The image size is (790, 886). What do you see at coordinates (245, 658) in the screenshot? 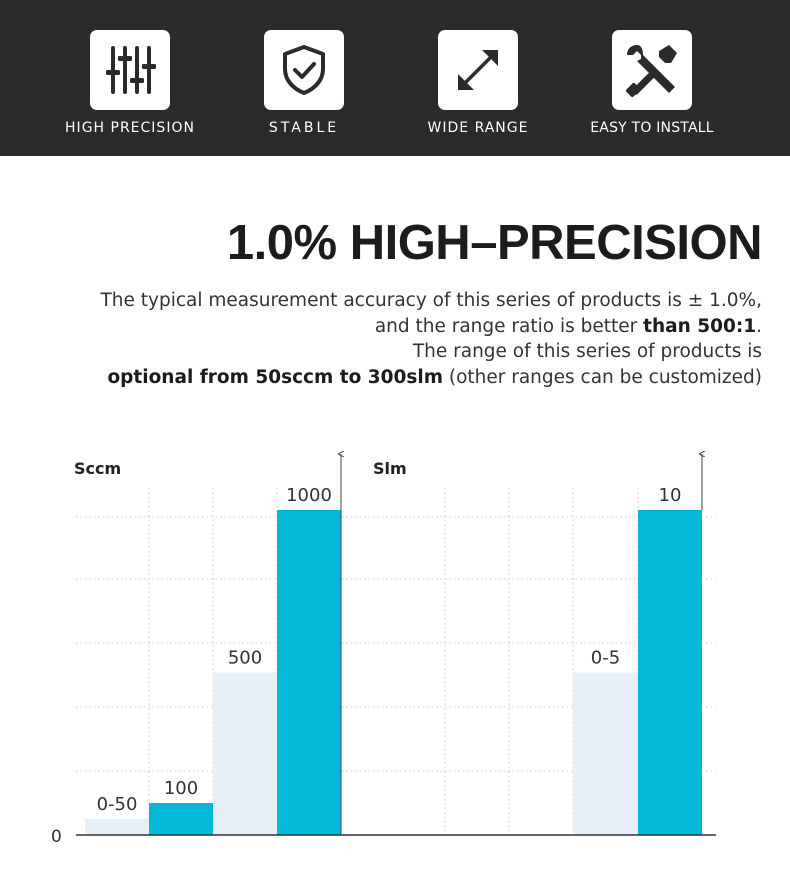
I see `bar-value-label: 500` at bounding box center [245, 658].